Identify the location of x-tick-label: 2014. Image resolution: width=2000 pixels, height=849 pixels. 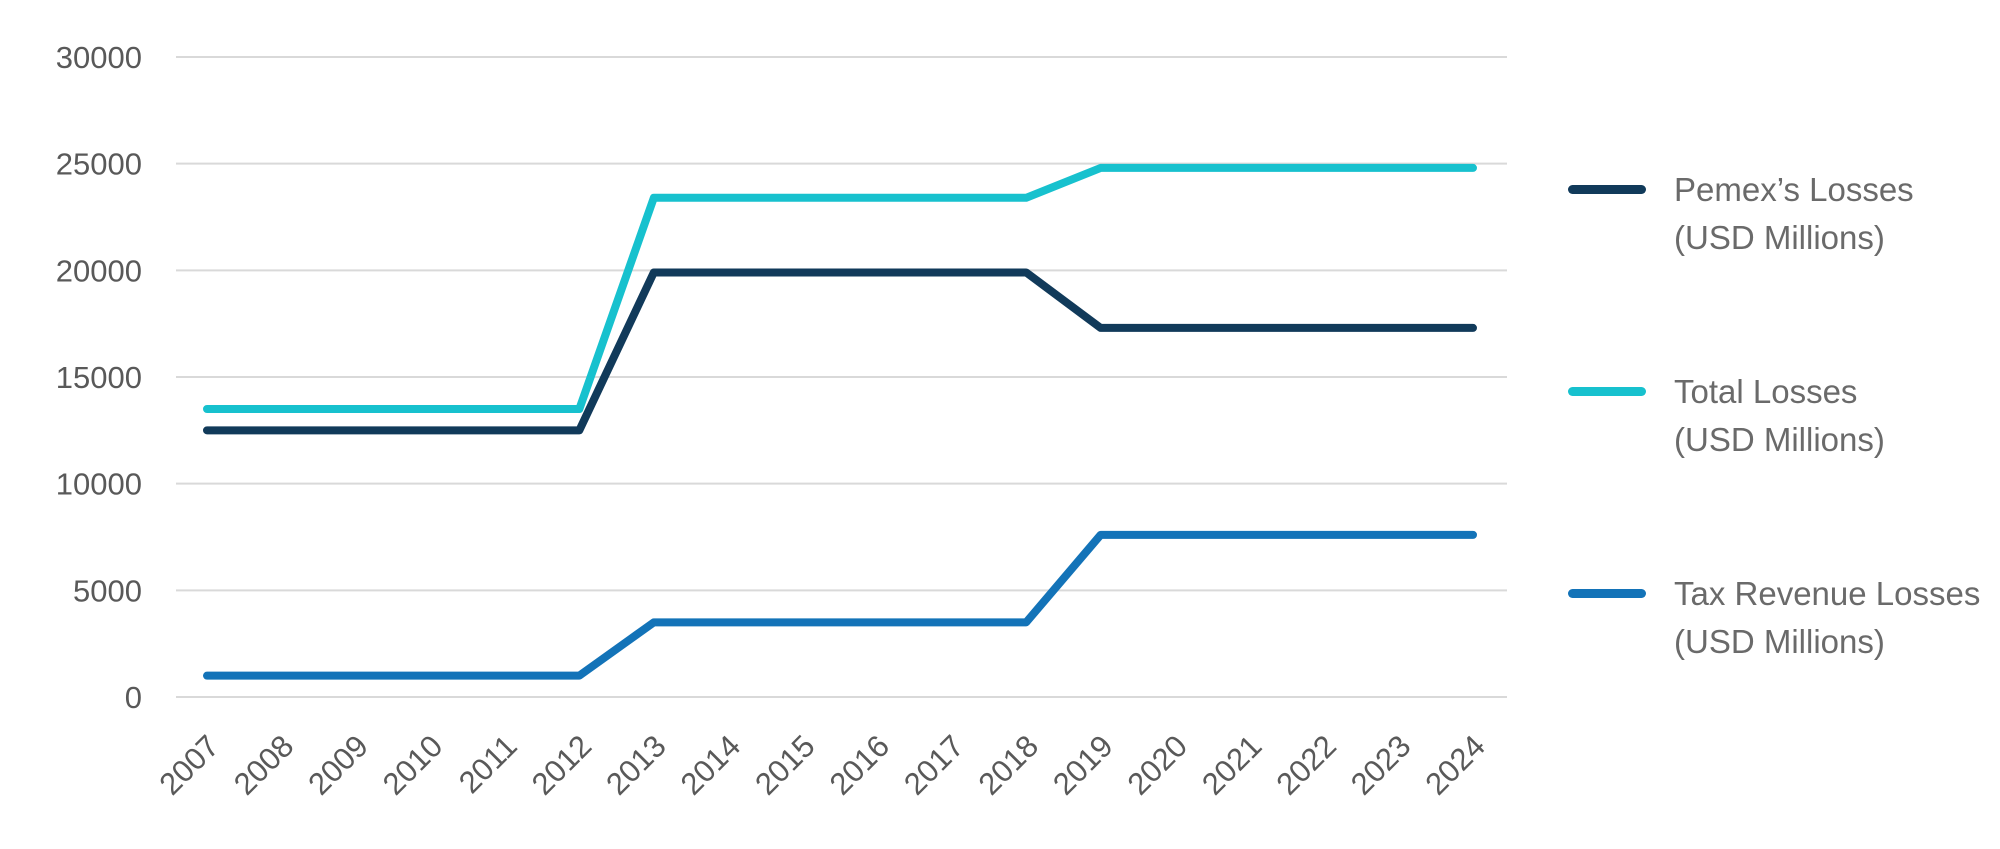
(711, 765).